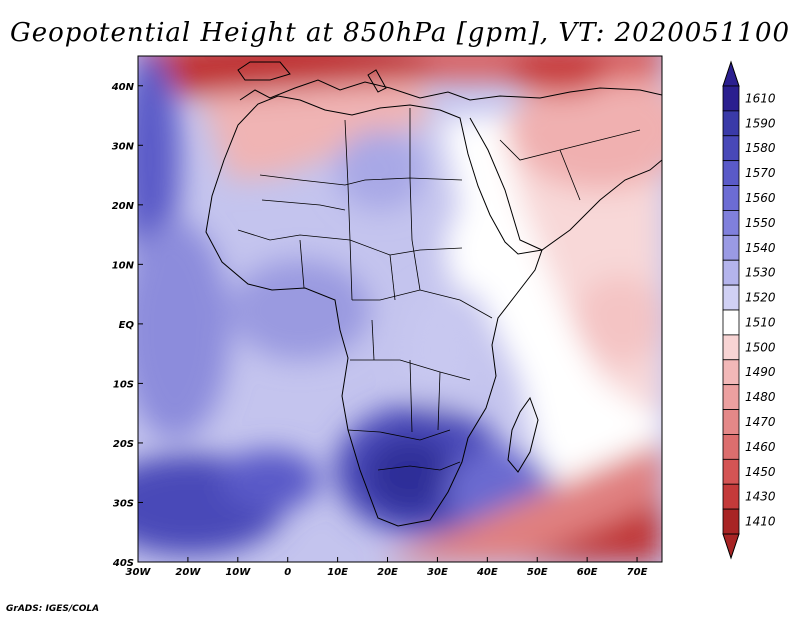 The image size is (800, 618). What do you see at coordinates (760, 148) in the screenshot?
I see `colorbar-label: 1580` at bounding box center [760, 148].